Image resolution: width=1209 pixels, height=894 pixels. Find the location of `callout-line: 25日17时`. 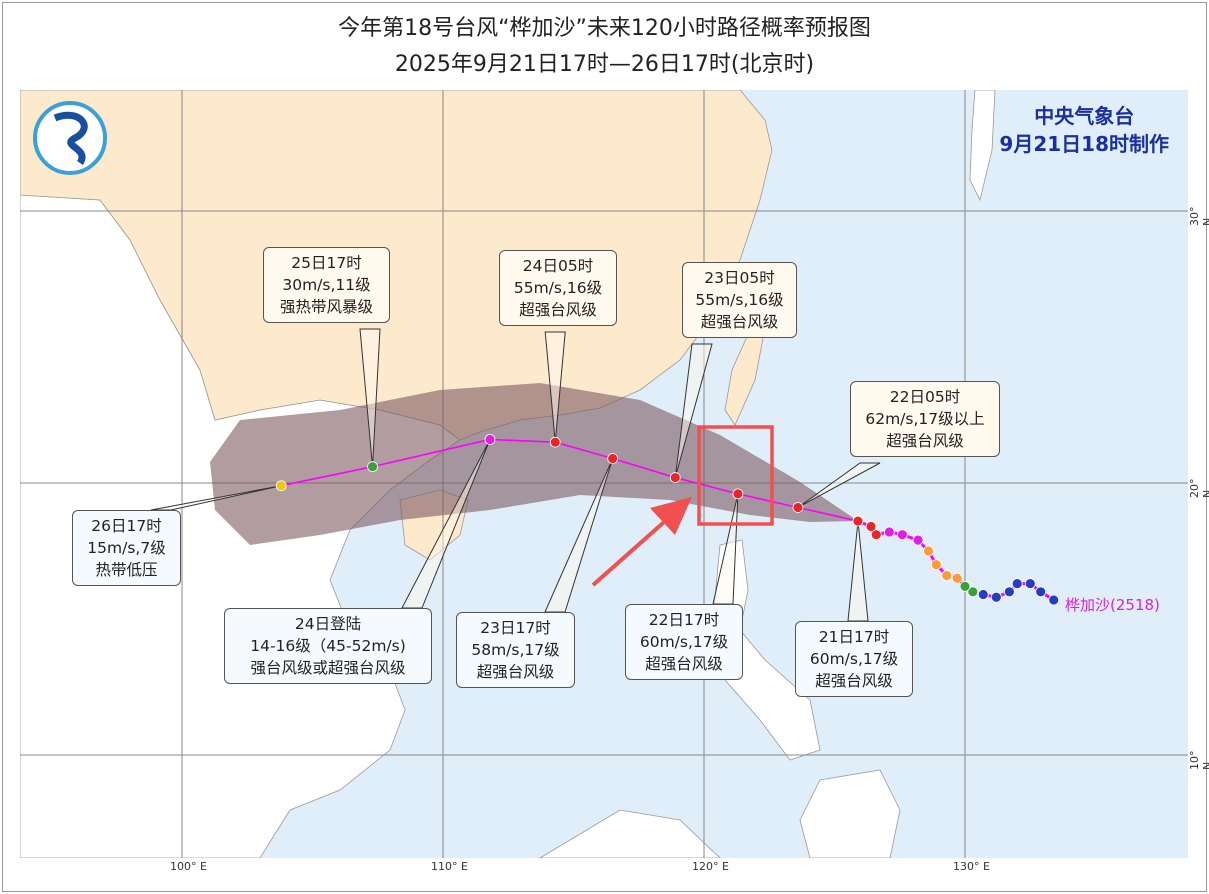

callout-line: 25日17时 is located at coordinates (326, 263).